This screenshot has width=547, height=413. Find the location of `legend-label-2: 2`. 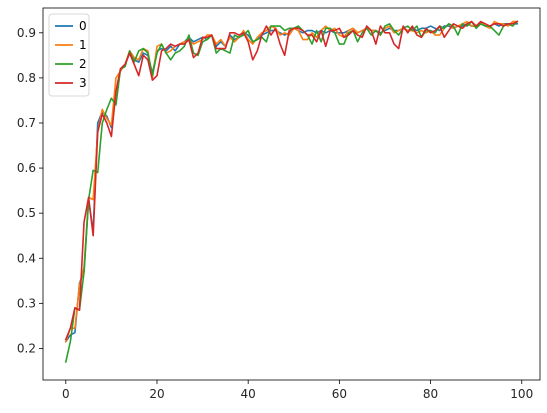

legend-label-2: 2 is located at coordinates (83, 64).